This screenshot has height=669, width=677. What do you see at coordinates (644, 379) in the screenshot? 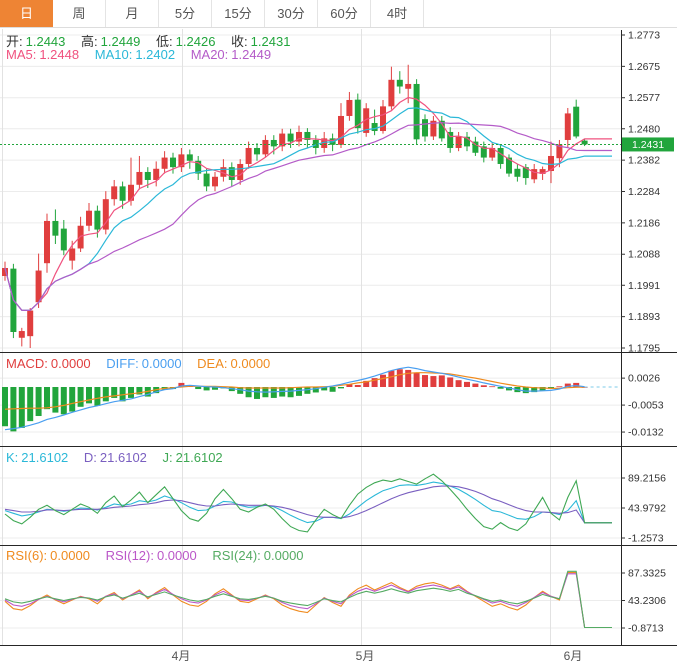
I see `y-axis-label: 0.0026` at bounding box center [644, 379].